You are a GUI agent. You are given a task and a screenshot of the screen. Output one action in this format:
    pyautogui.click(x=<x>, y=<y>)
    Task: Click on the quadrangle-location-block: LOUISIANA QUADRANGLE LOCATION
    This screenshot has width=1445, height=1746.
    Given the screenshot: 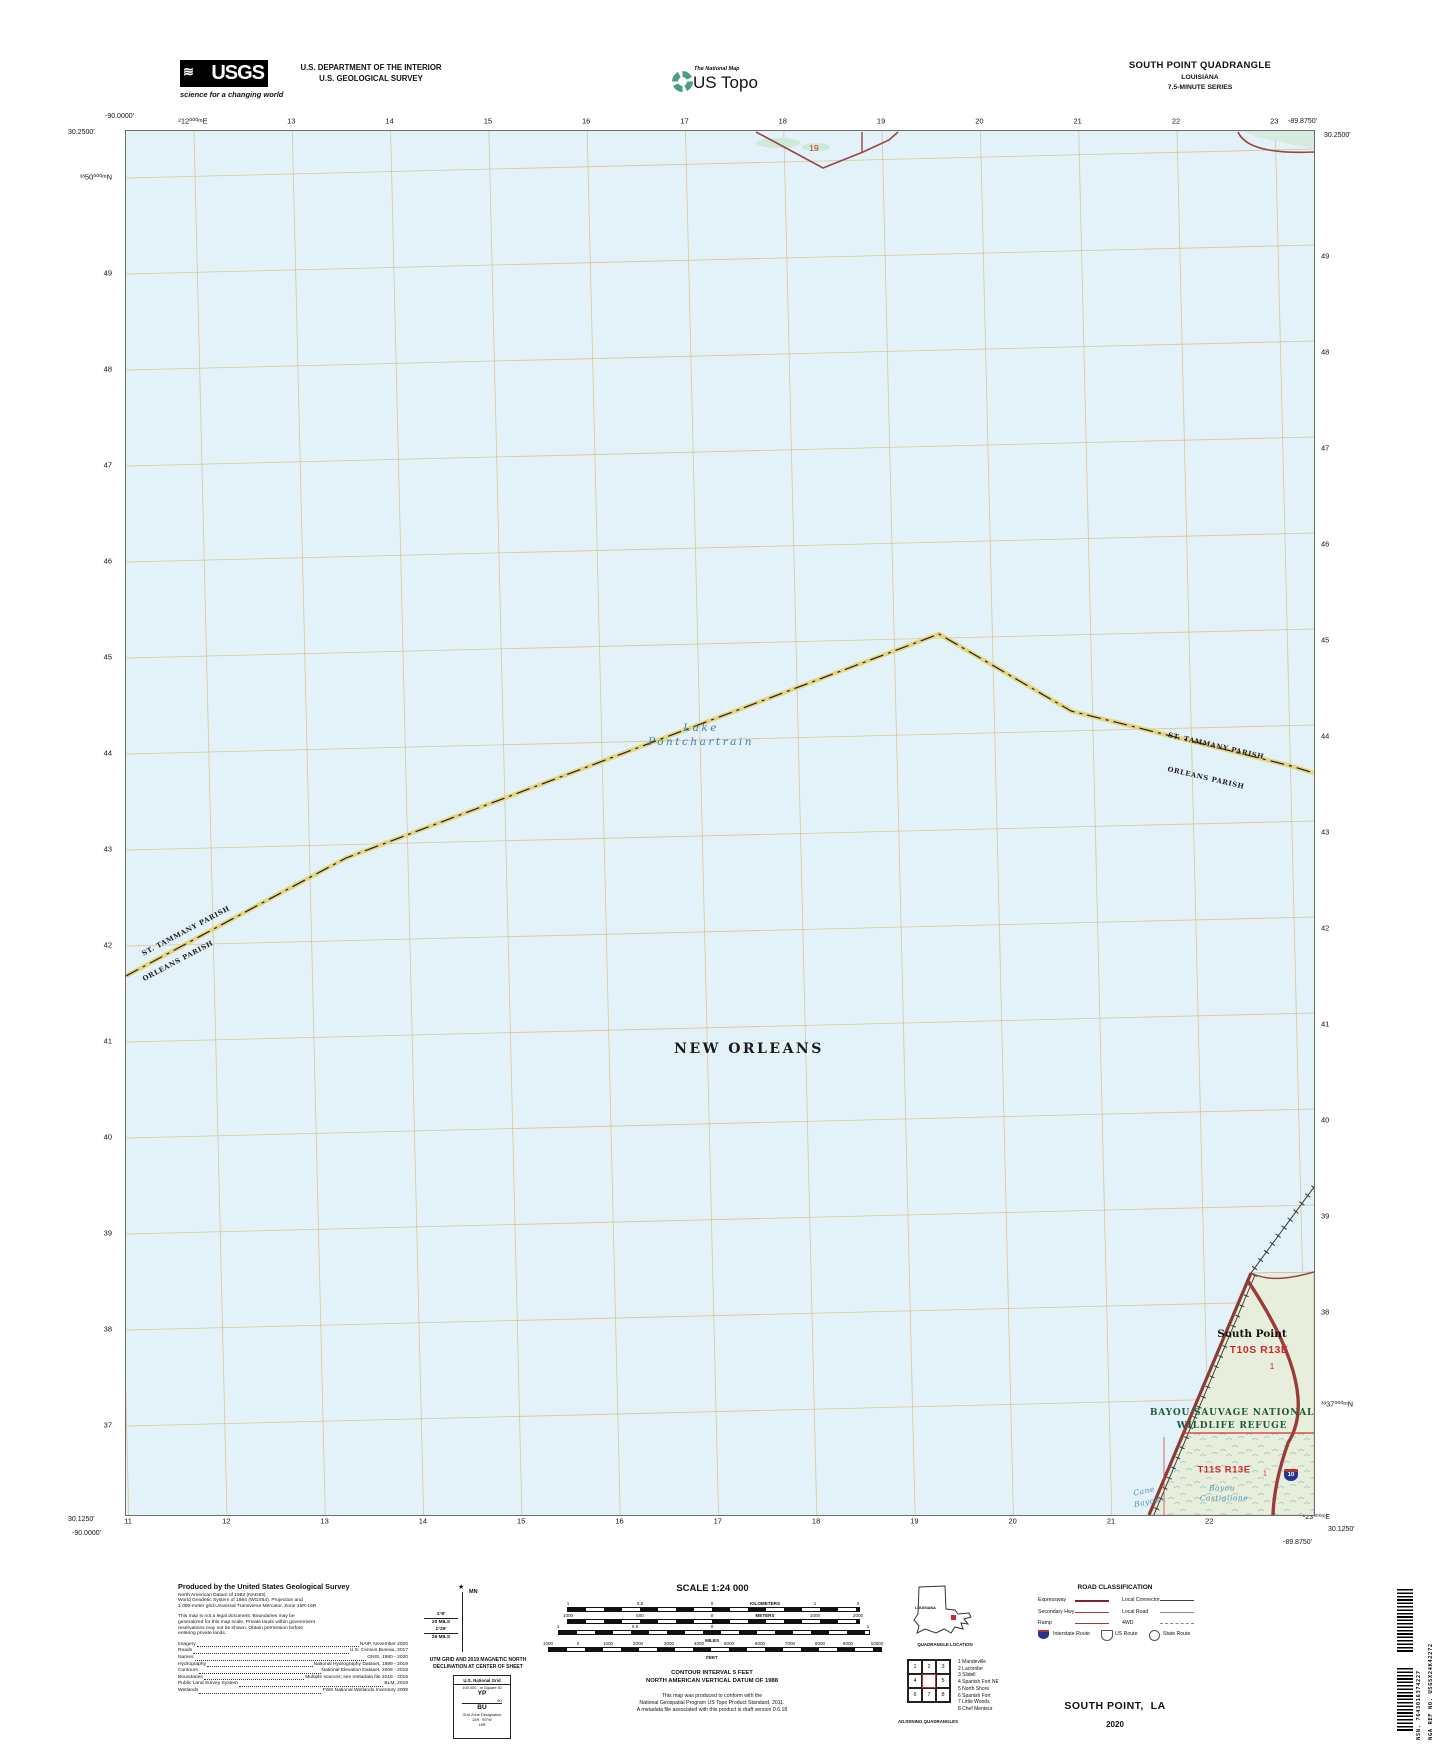 What is the action you would take?
    pyautogui.click(x=945, y=1615)
    